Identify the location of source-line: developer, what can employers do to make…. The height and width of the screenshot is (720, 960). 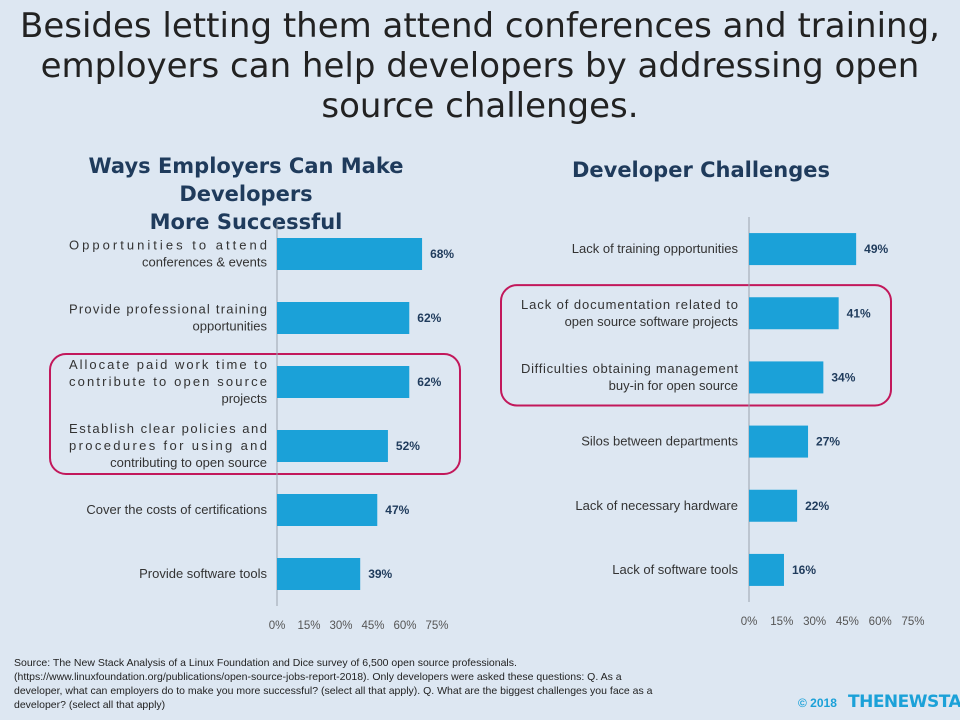
(333, 691).